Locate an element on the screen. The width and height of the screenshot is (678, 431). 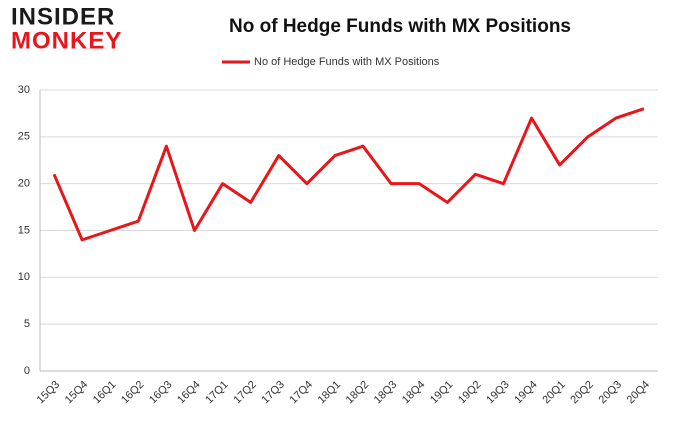
x-tick-label: 18Q2 is located at coordinates (358, 393).